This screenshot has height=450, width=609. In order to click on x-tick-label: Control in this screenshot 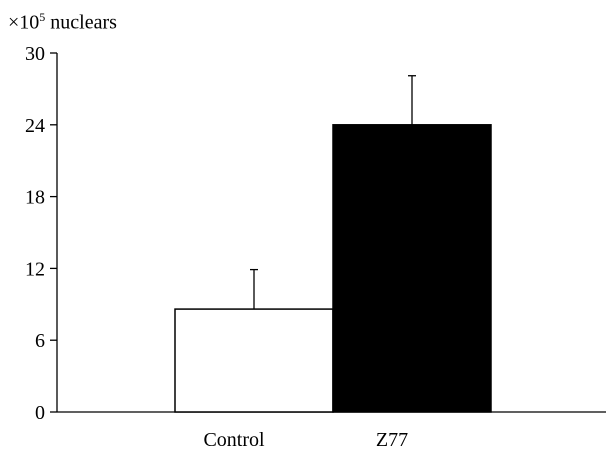, I will do `click(234, 439)`.